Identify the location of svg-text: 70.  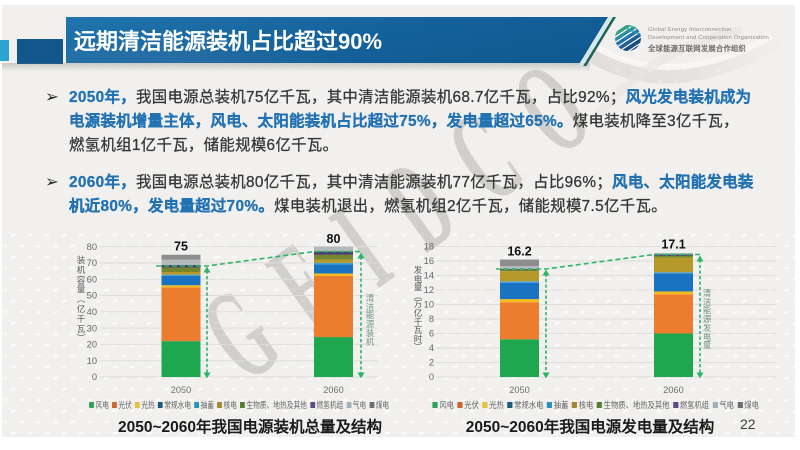
(92, 263).